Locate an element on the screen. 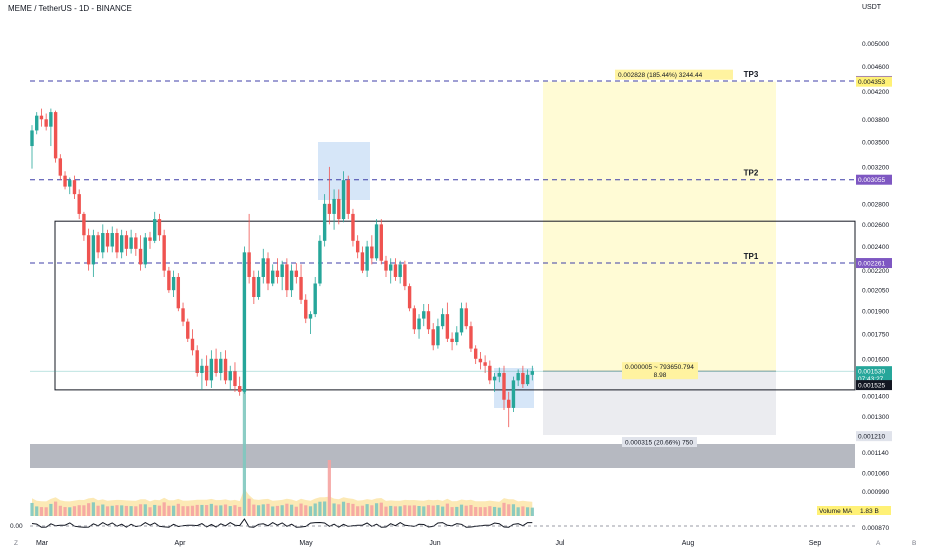  y-tick-label: 0.002400 is located at coordinates (875, 247).